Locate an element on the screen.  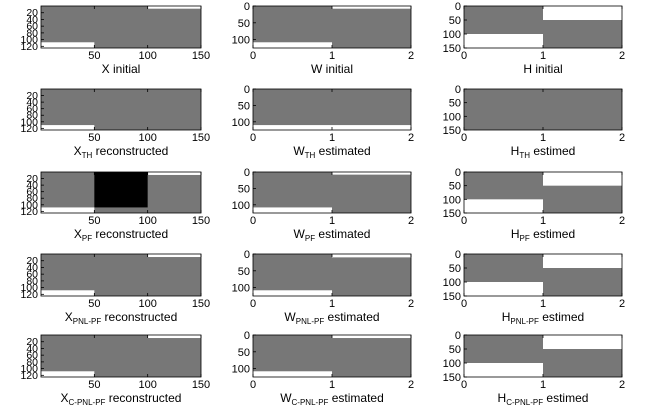
subplot-title: WPNL-PF estimated is located at coordinates (331, 318).